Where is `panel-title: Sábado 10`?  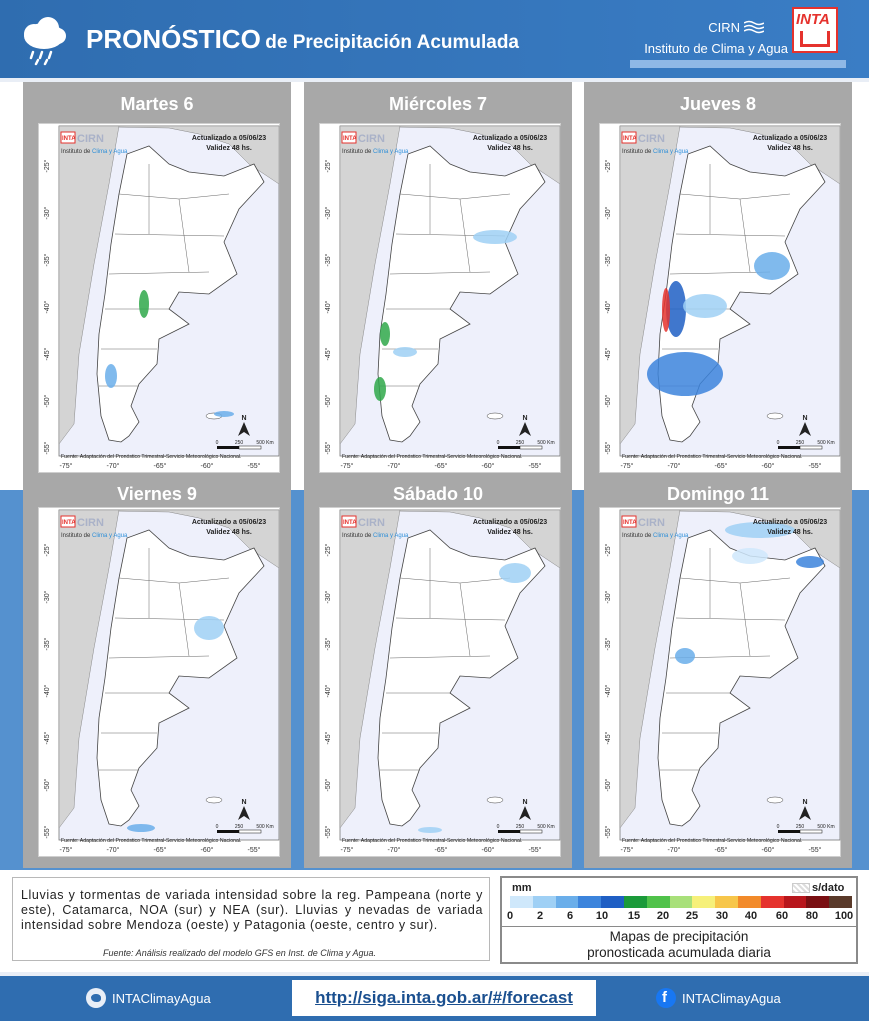 panel-title: Sábado 10 is located at coordinates (438, 494).